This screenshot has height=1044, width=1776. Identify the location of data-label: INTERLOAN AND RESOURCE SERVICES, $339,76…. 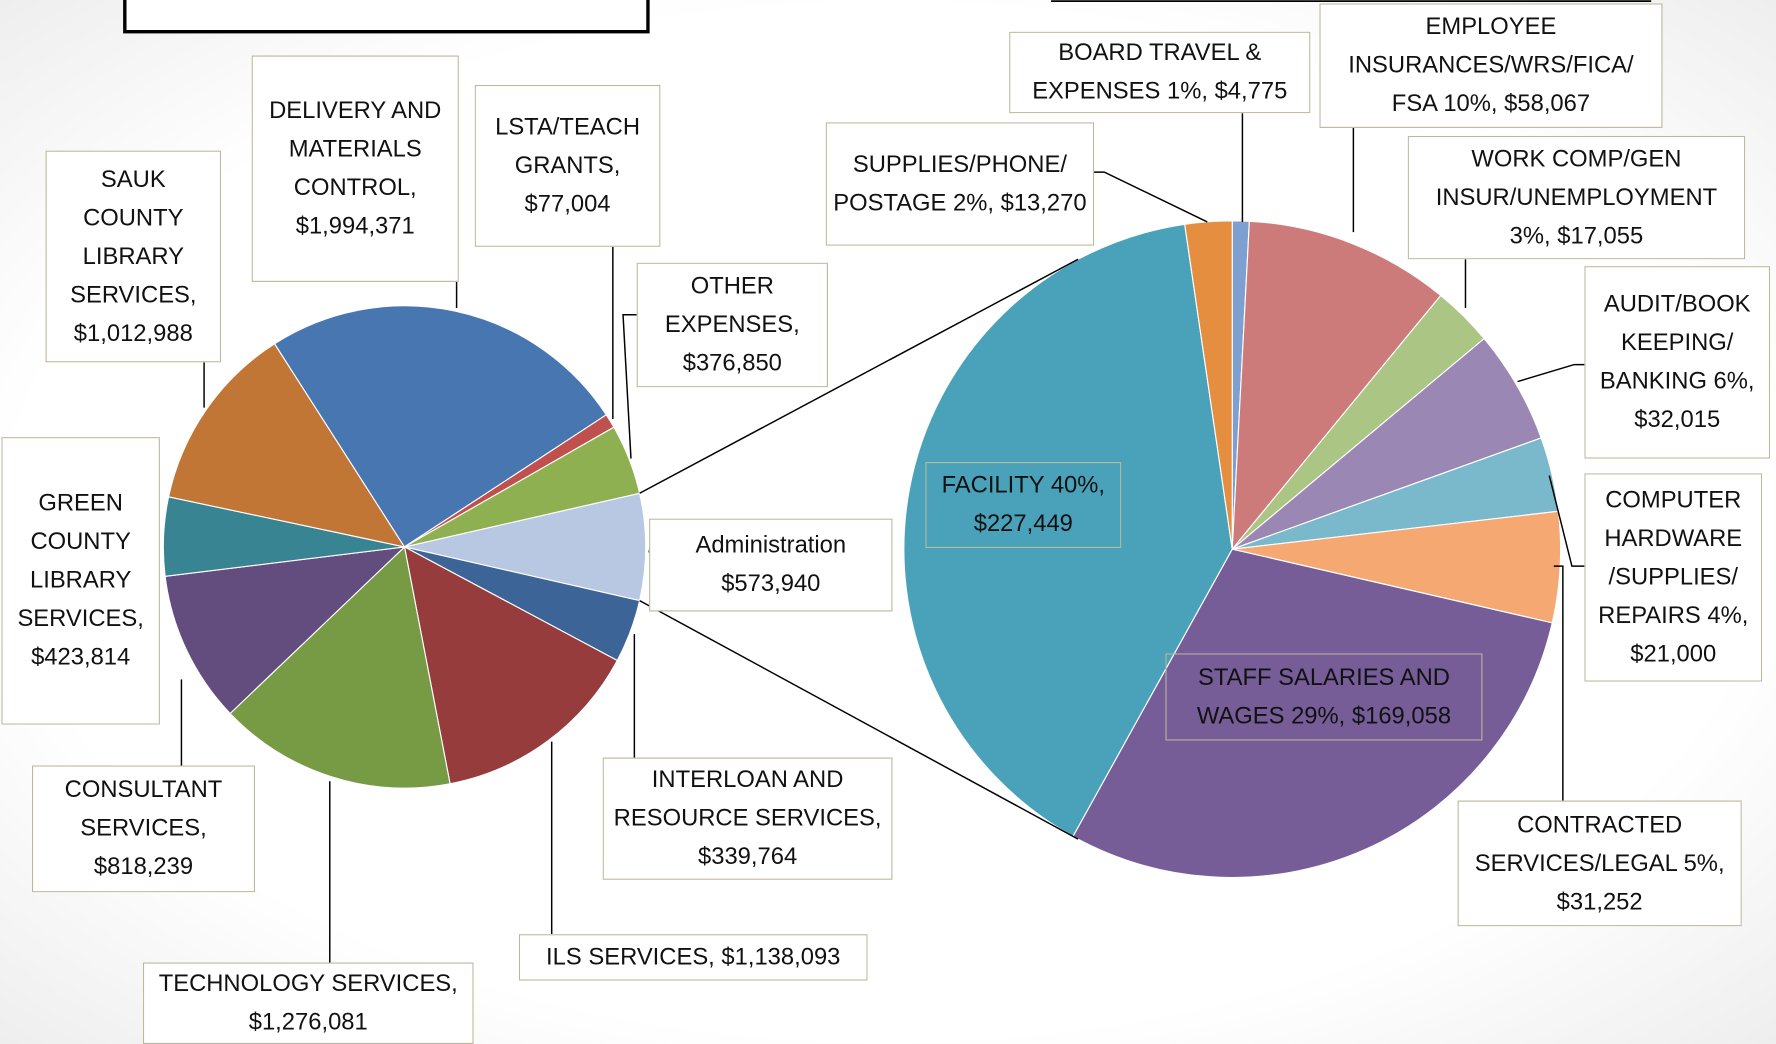
(747, 818).